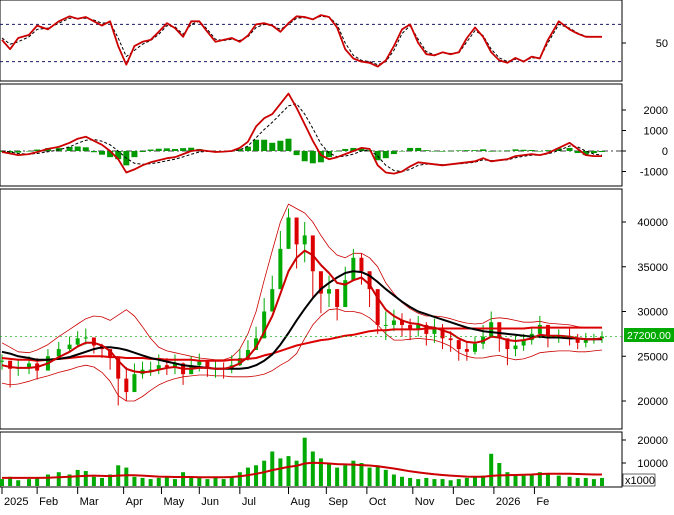  I want to click on stochastic-main-line, so click(301, 41).